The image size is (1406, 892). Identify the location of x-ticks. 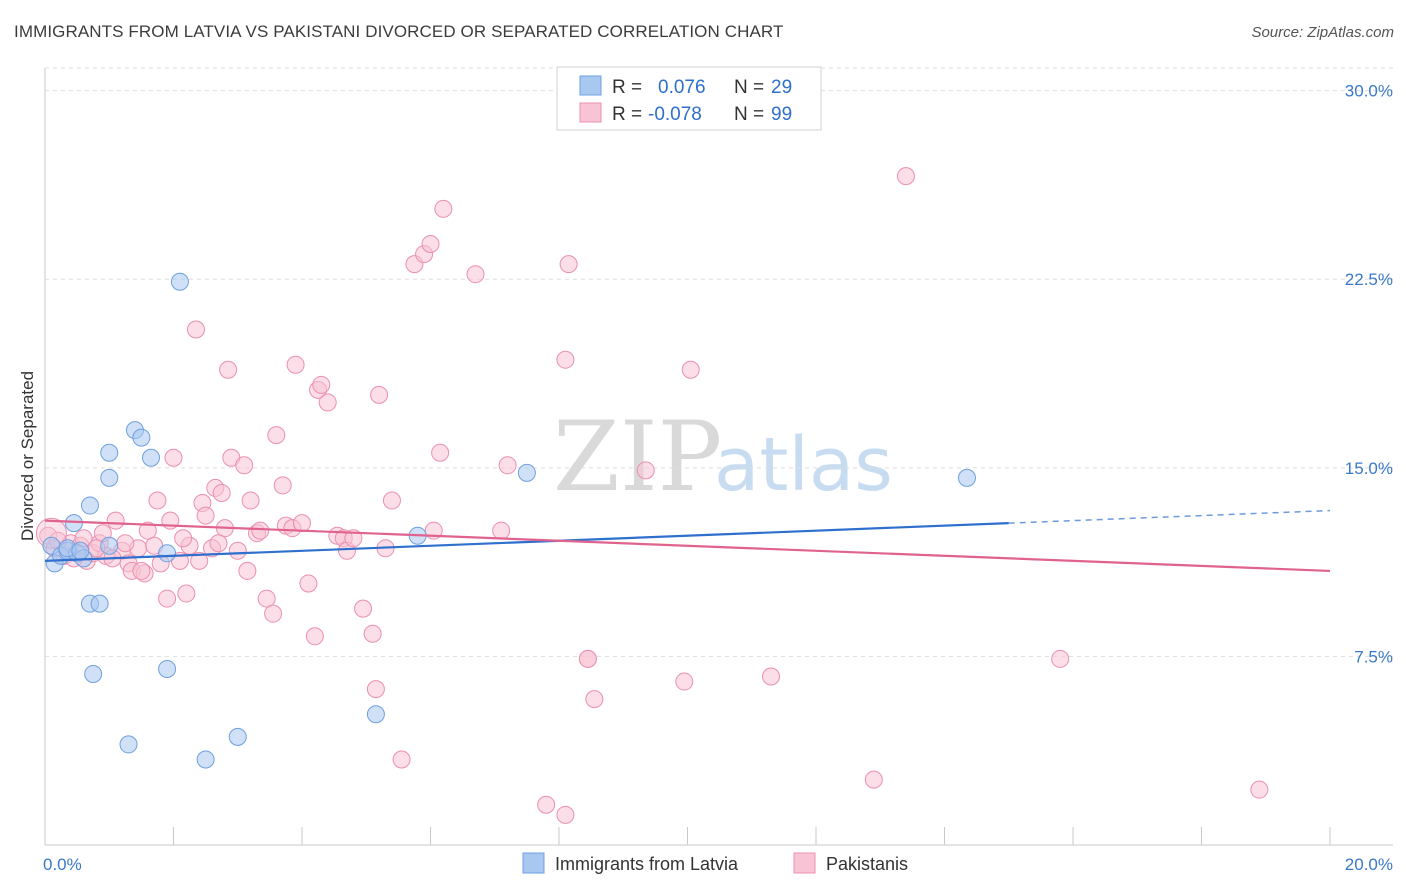
(687, 836).